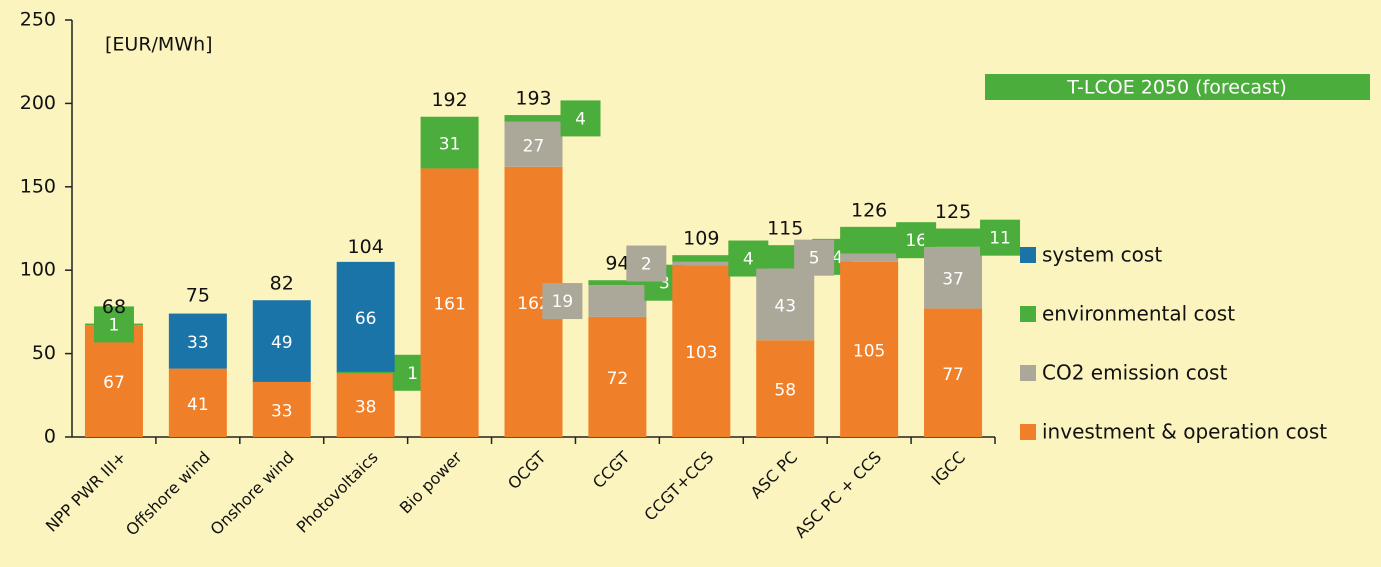 This screenshot has height=567, width=1381. I want to click on x-tick-label: ASC PC + CCS, so click(838, 495).